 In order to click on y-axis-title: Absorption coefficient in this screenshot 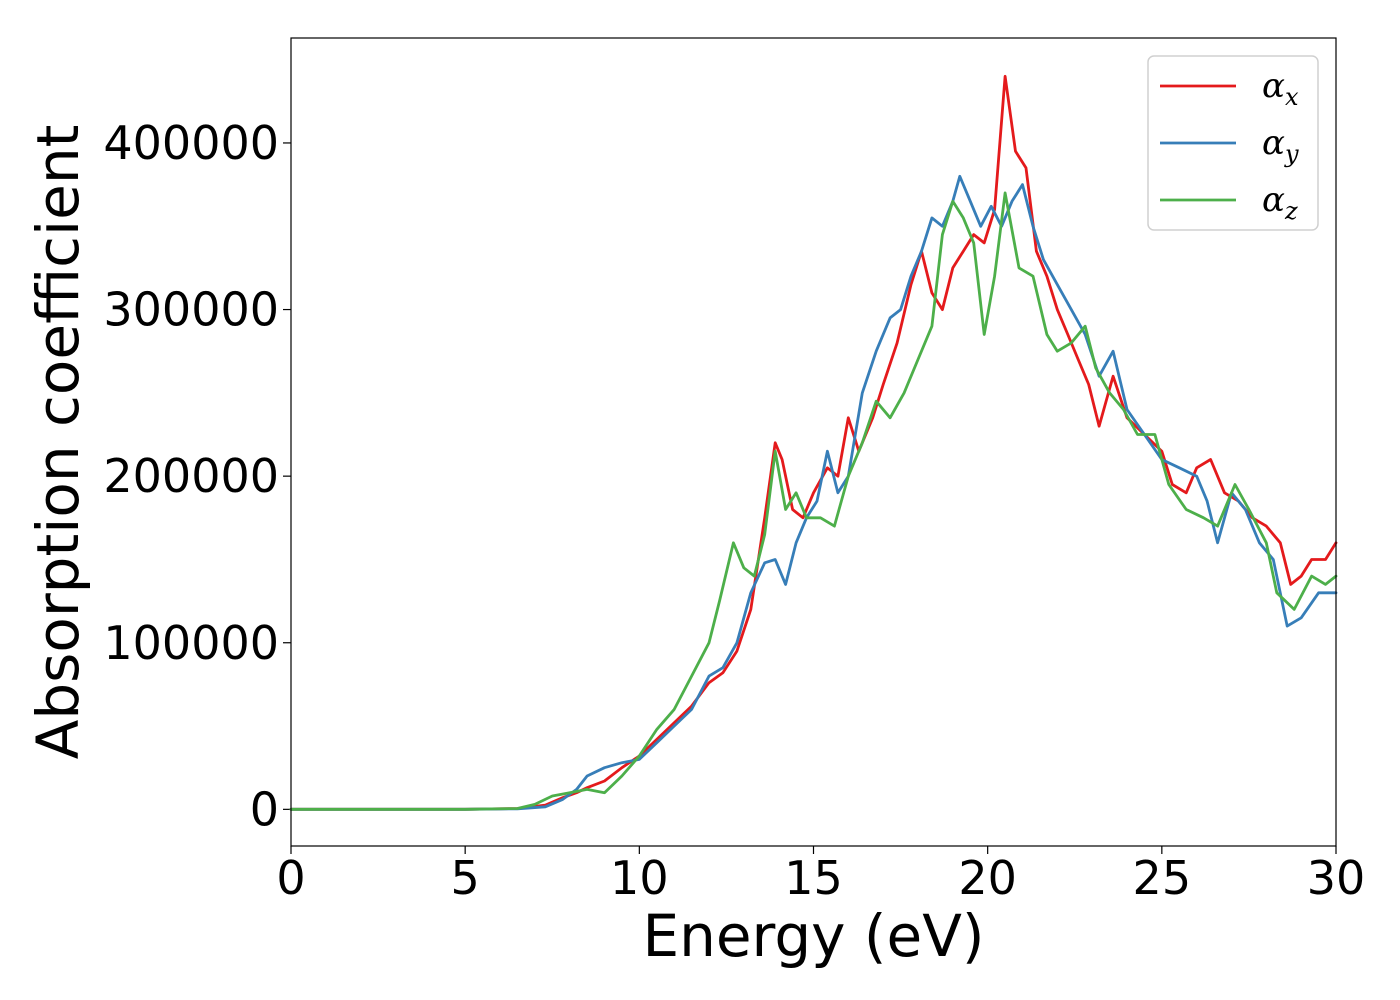, I will do `click(58, 442)`.